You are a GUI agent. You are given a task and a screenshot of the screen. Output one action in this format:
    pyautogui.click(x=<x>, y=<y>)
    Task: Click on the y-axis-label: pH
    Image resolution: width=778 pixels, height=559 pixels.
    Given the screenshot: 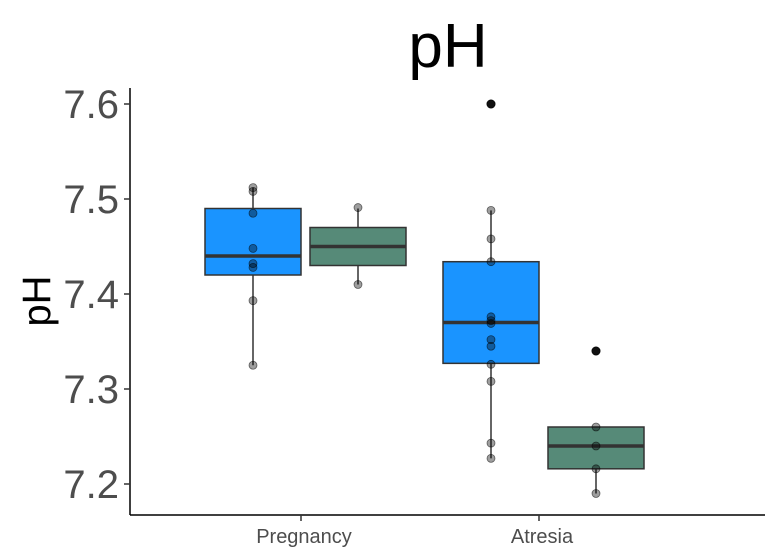 What is the action you would take?
    pyautogui.click(x=37, y=300)
    